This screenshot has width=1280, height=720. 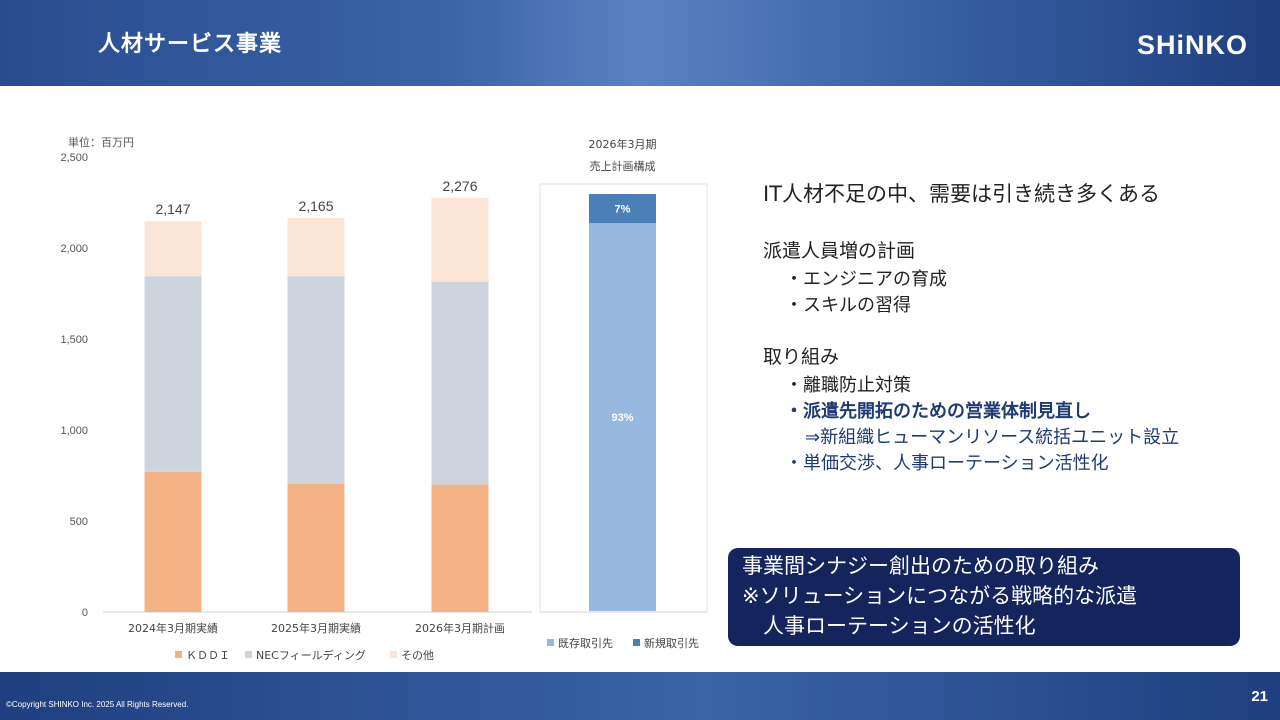 I want to click on initiative-2: ・派遣先開拓のための営業体制見直し, so click(x=938, y=411).